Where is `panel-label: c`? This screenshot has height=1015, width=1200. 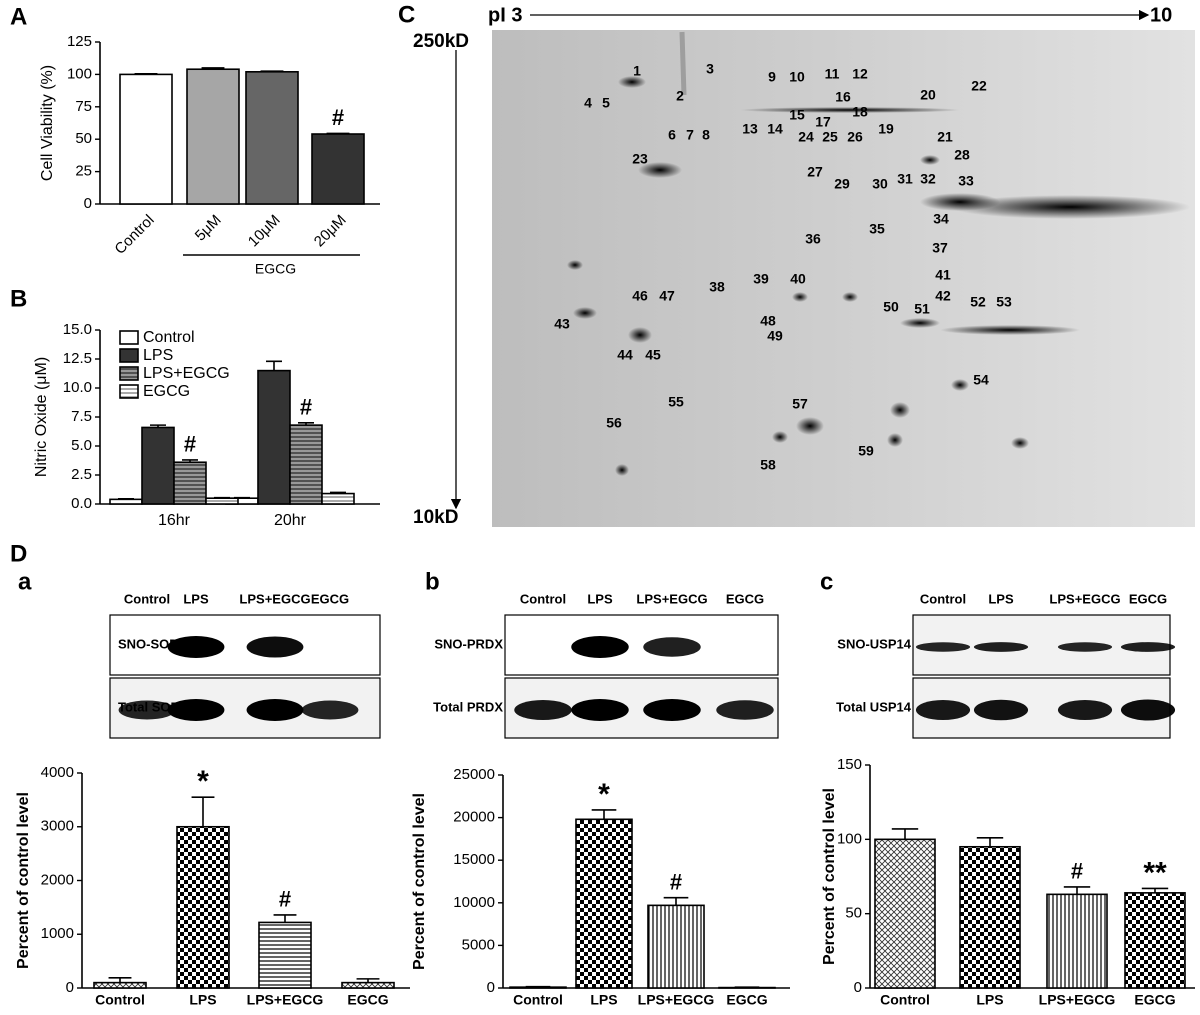
panel-label: c is located at coordinates (826, 581).